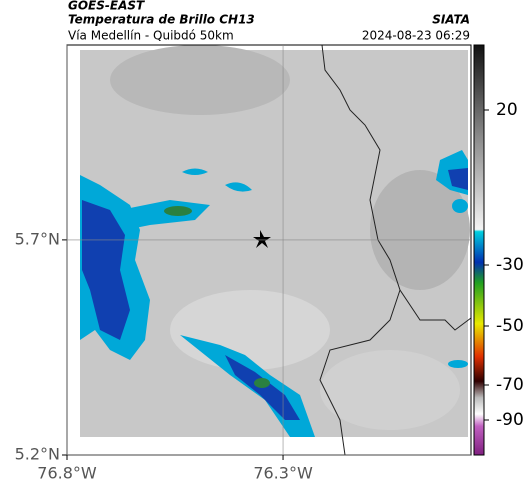  What do you see at coordinates (416, 36) in the screenshot?
I see `datetime: 2024-08-23 06:29` at bounding box center [416, 36].